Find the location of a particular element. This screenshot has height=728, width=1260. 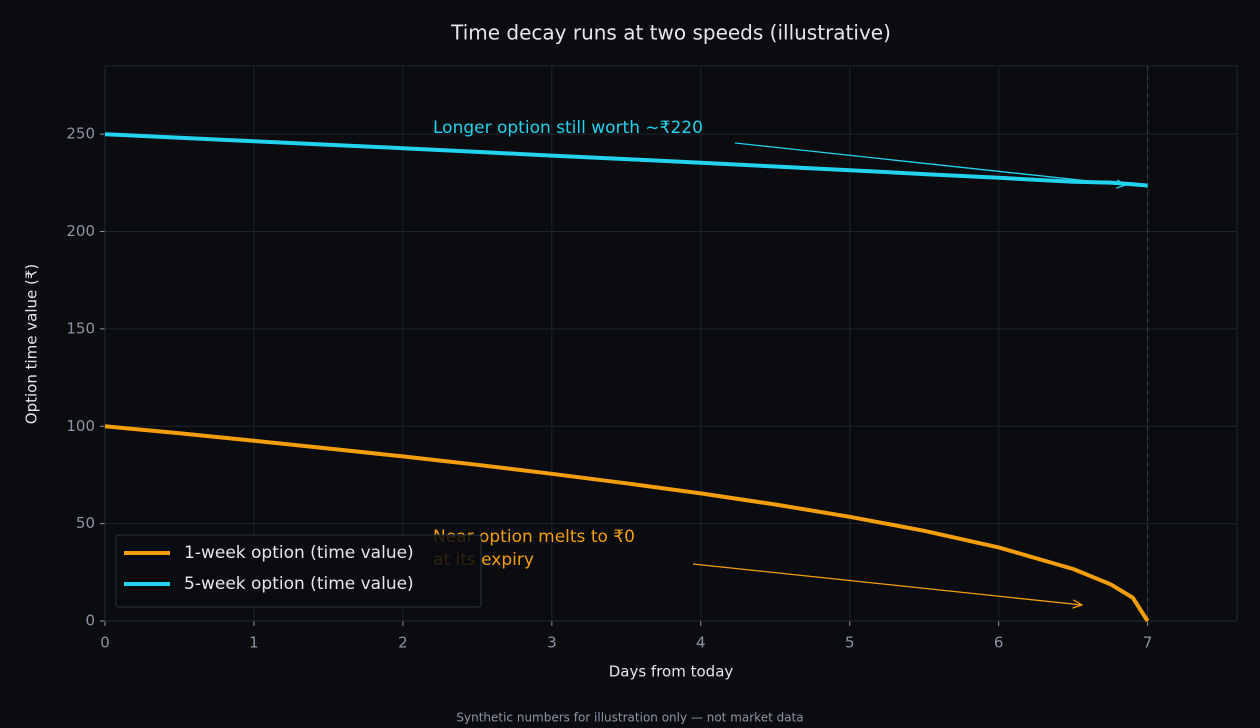

x-tick-label: 7 is located at coordinates (1148, 643).